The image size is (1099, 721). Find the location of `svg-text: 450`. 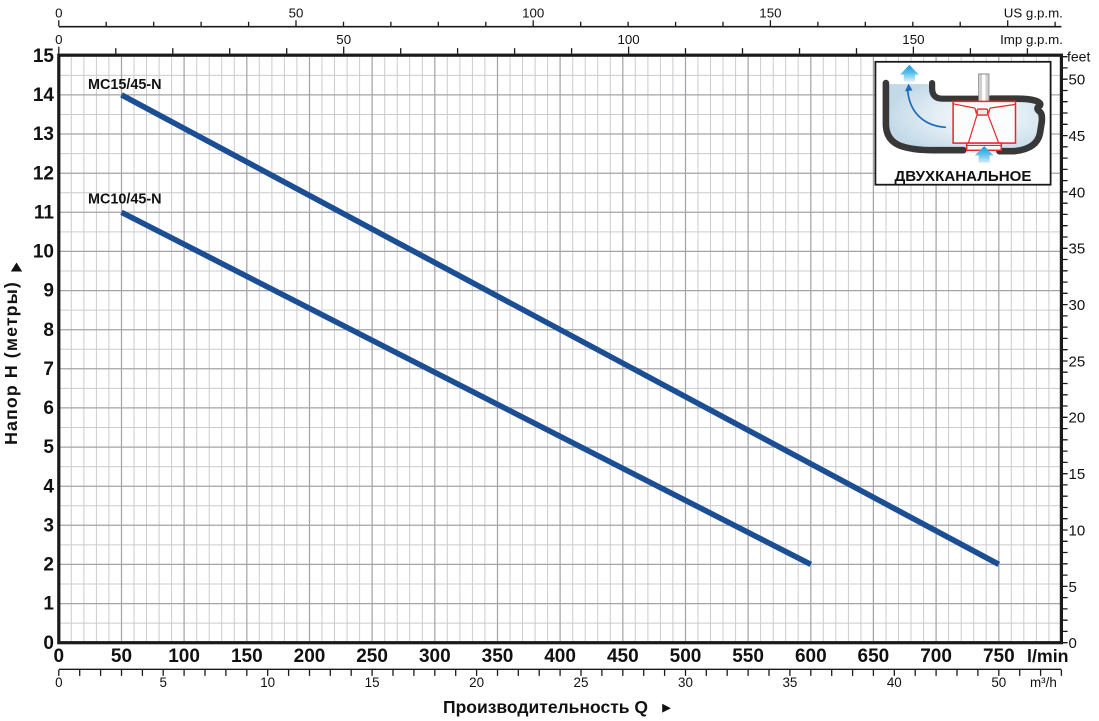

svg-text: 450 is located at coordinates (623, 656).